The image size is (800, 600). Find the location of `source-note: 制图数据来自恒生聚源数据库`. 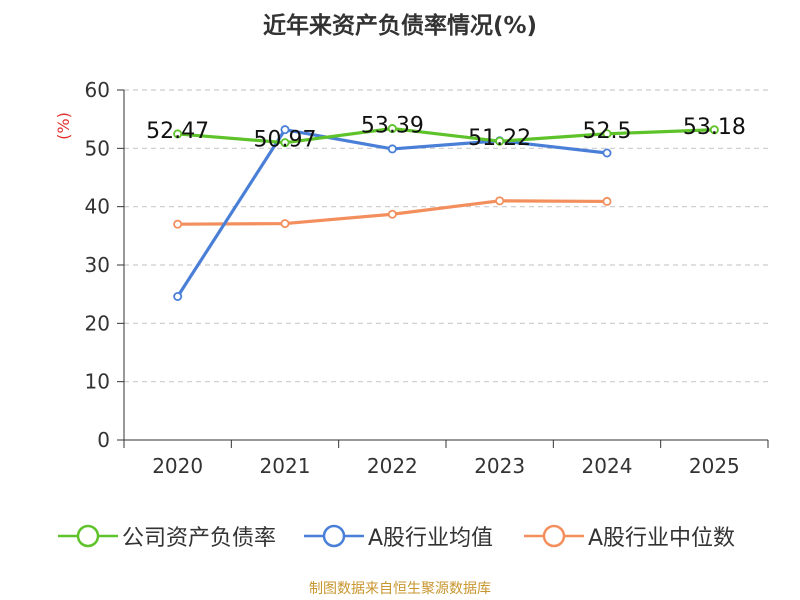

source-note: 制图数据来自恒生聚源数据库 is located at coordinates (400, 589).